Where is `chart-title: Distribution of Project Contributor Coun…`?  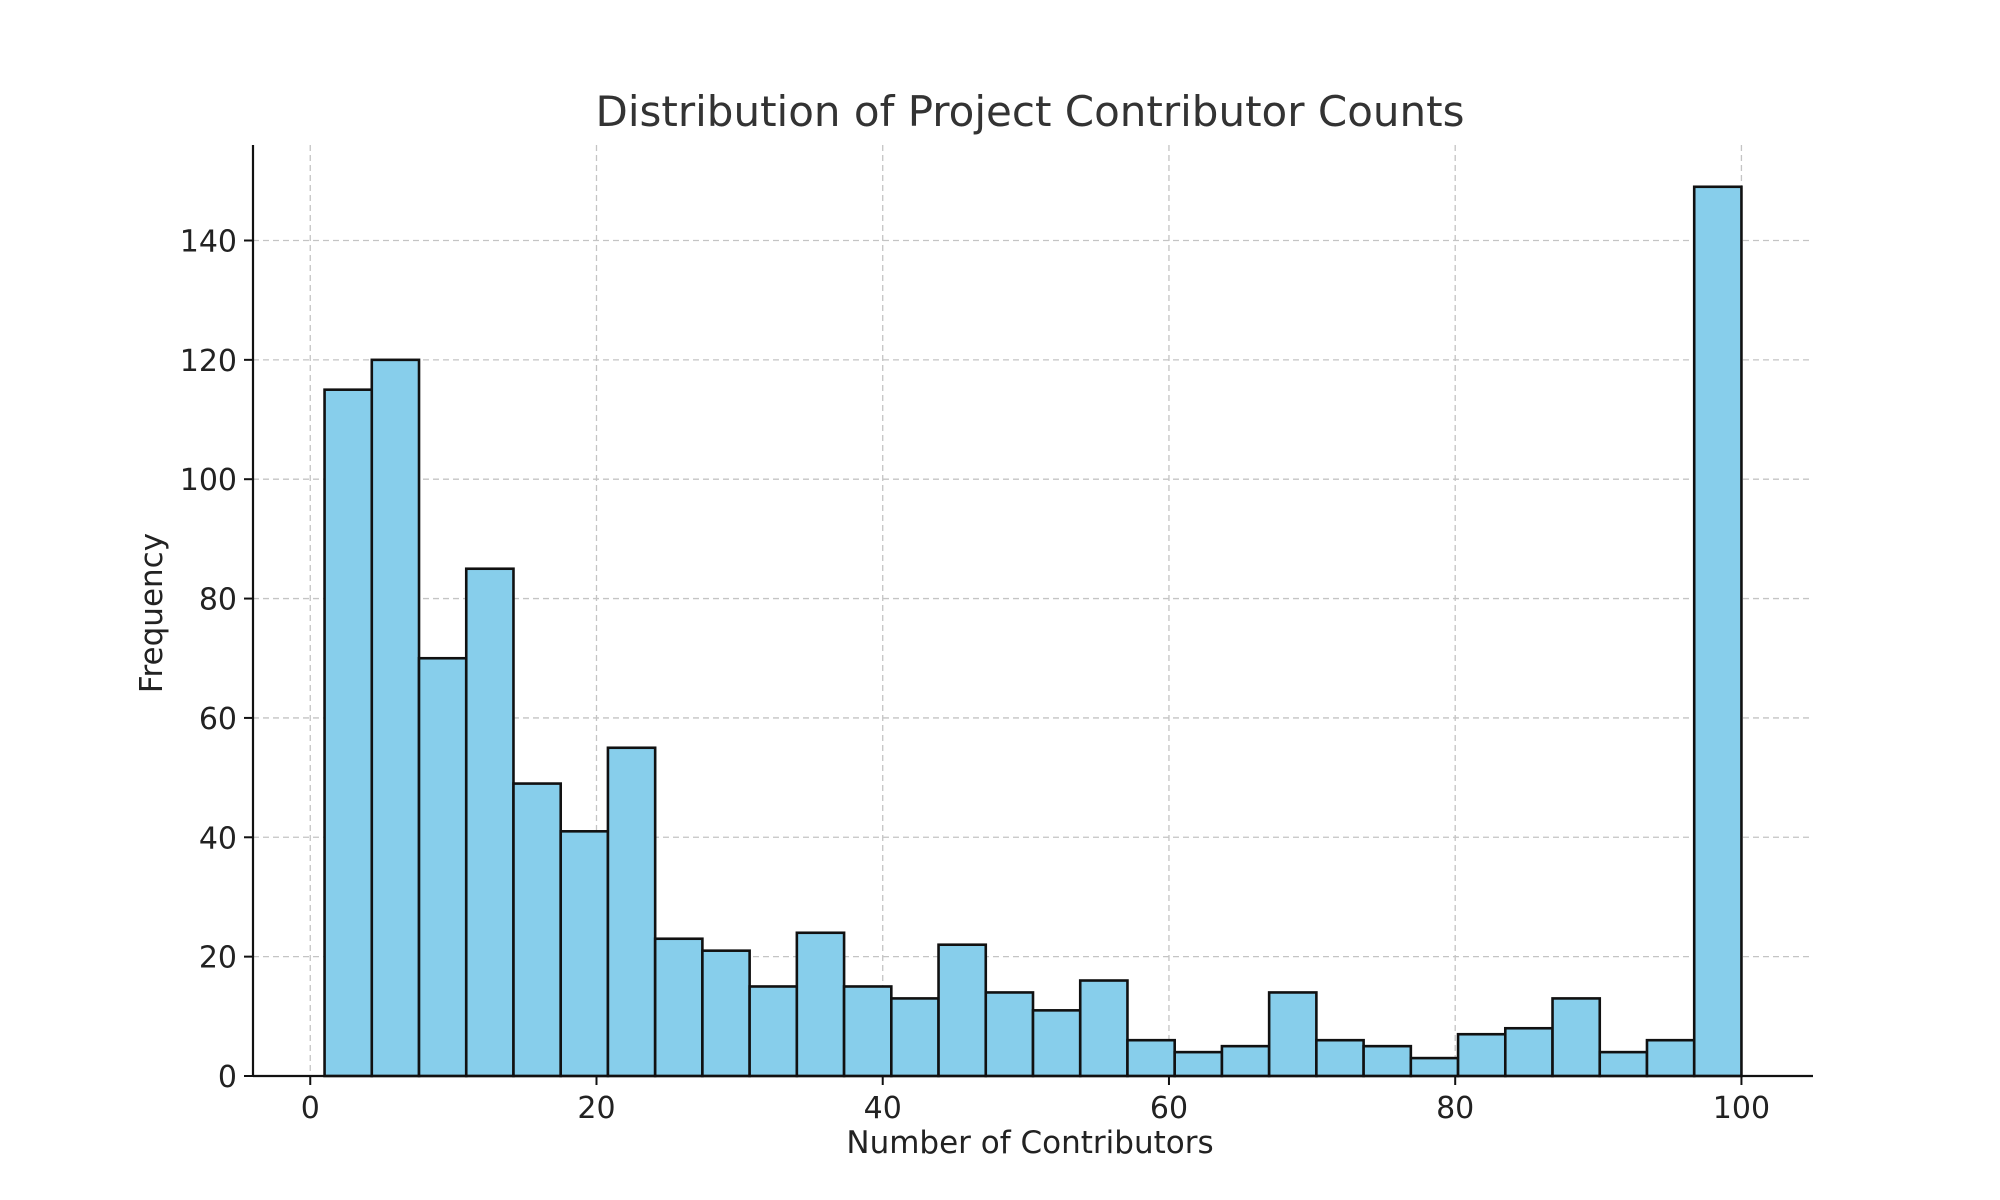 chart-title: Distribution of Project Contributor Coun… is located at coordinates (1030, 111).